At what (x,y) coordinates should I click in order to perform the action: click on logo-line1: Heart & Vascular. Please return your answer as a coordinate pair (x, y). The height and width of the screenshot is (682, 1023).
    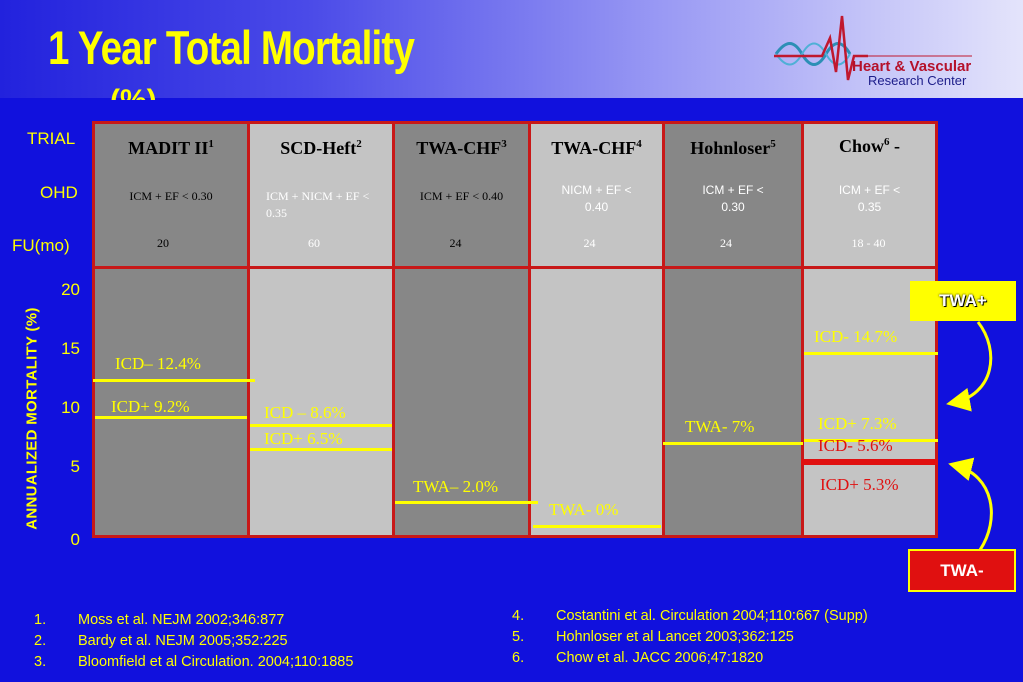
    Looking at the image, I should click on (912, 66).